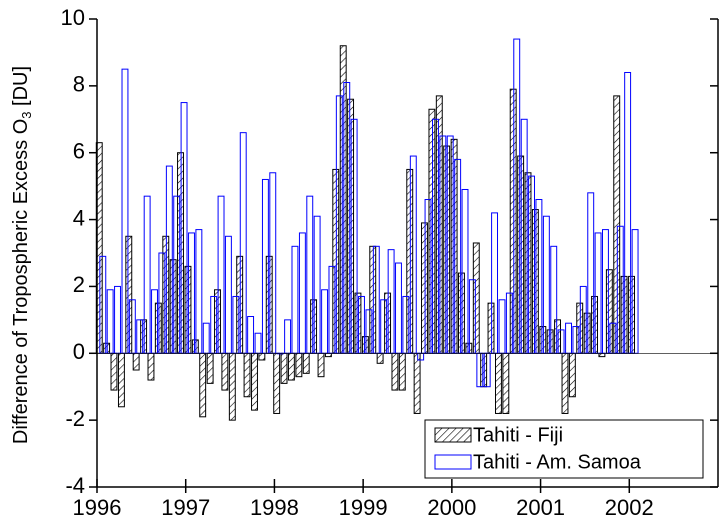 The height and width of the screenshot is (527, 725). Describe the element at coordinates (79, 151) in the screenshot. I see `y-tick-label: 6` at that location.